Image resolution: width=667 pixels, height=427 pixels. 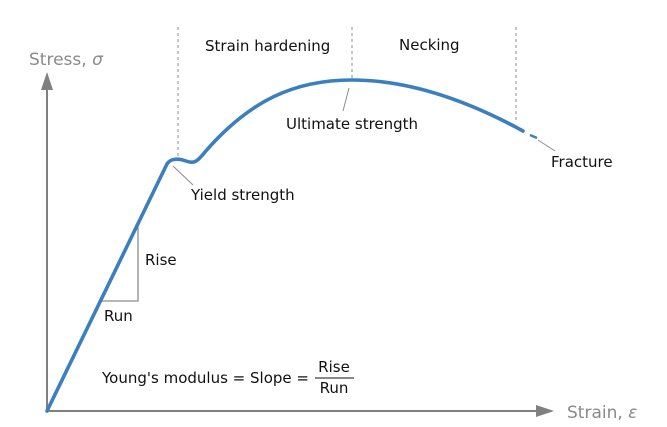 I want to click on rise-label: Rise, so click(x=161, y=260).